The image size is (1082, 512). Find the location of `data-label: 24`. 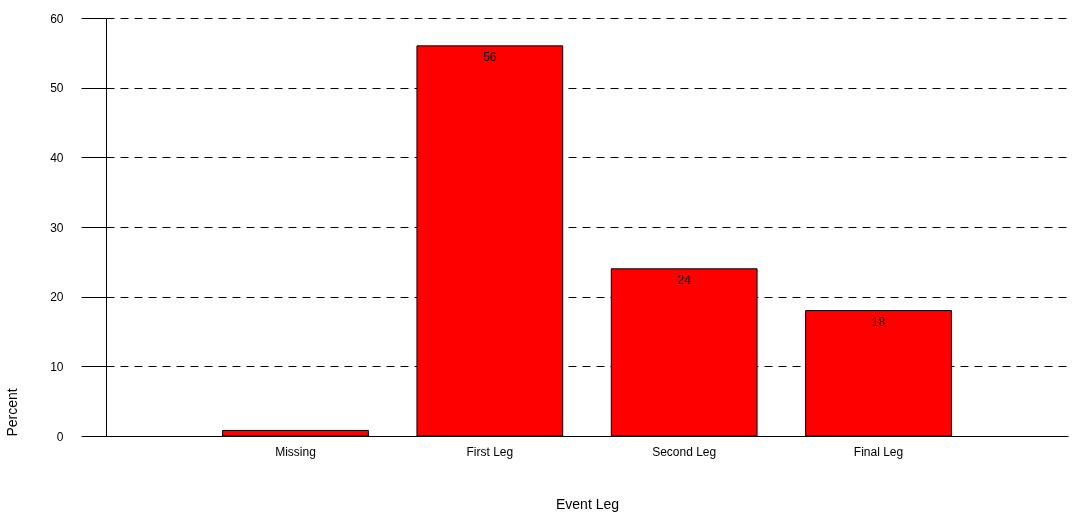

data-label: 24 is located at coordinates (684, 279).